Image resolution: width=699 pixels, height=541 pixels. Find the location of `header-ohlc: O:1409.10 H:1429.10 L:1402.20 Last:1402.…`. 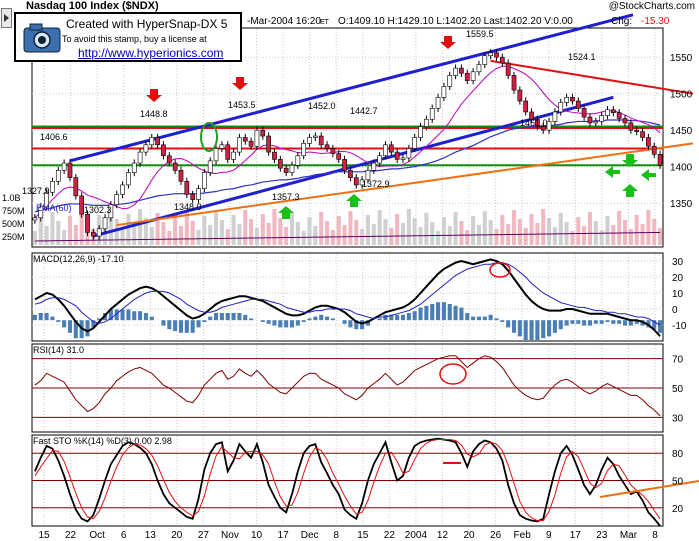

header-ohlc: O:1409.10 H:1429.10 L:1402.20 Last:1402.… is located at coordinates (455, 21).